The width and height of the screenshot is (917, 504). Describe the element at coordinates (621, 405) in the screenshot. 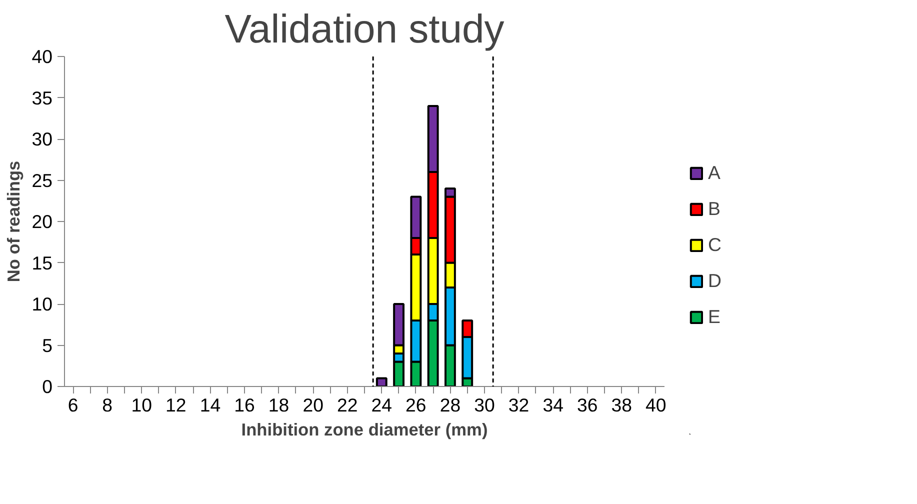

I see `x-tick-label: 38` at that location.